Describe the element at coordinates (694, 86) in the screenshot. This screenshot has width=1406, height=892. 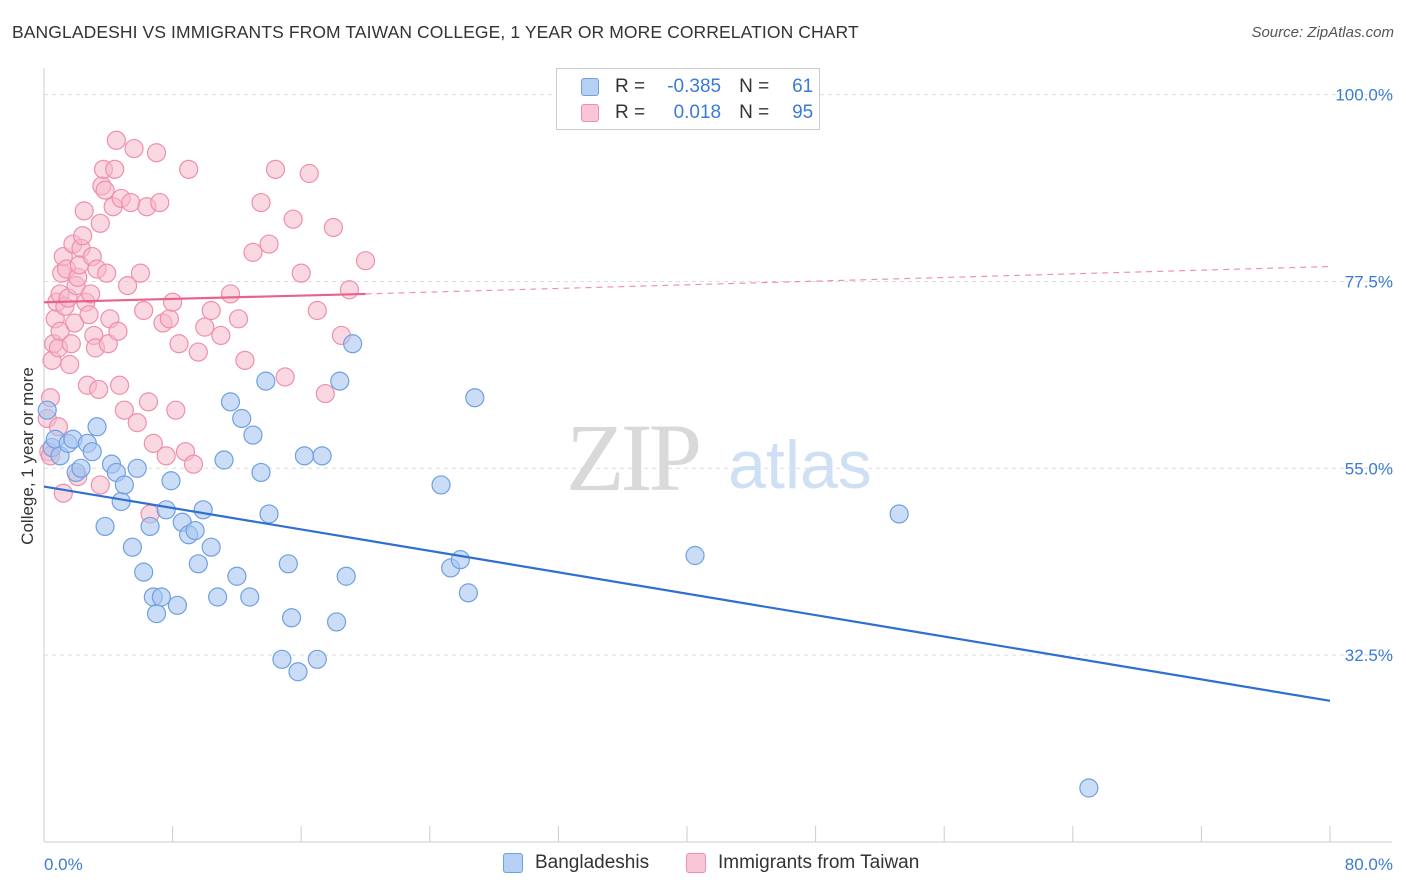
I see `legend-r-value: -0.385` at that location.